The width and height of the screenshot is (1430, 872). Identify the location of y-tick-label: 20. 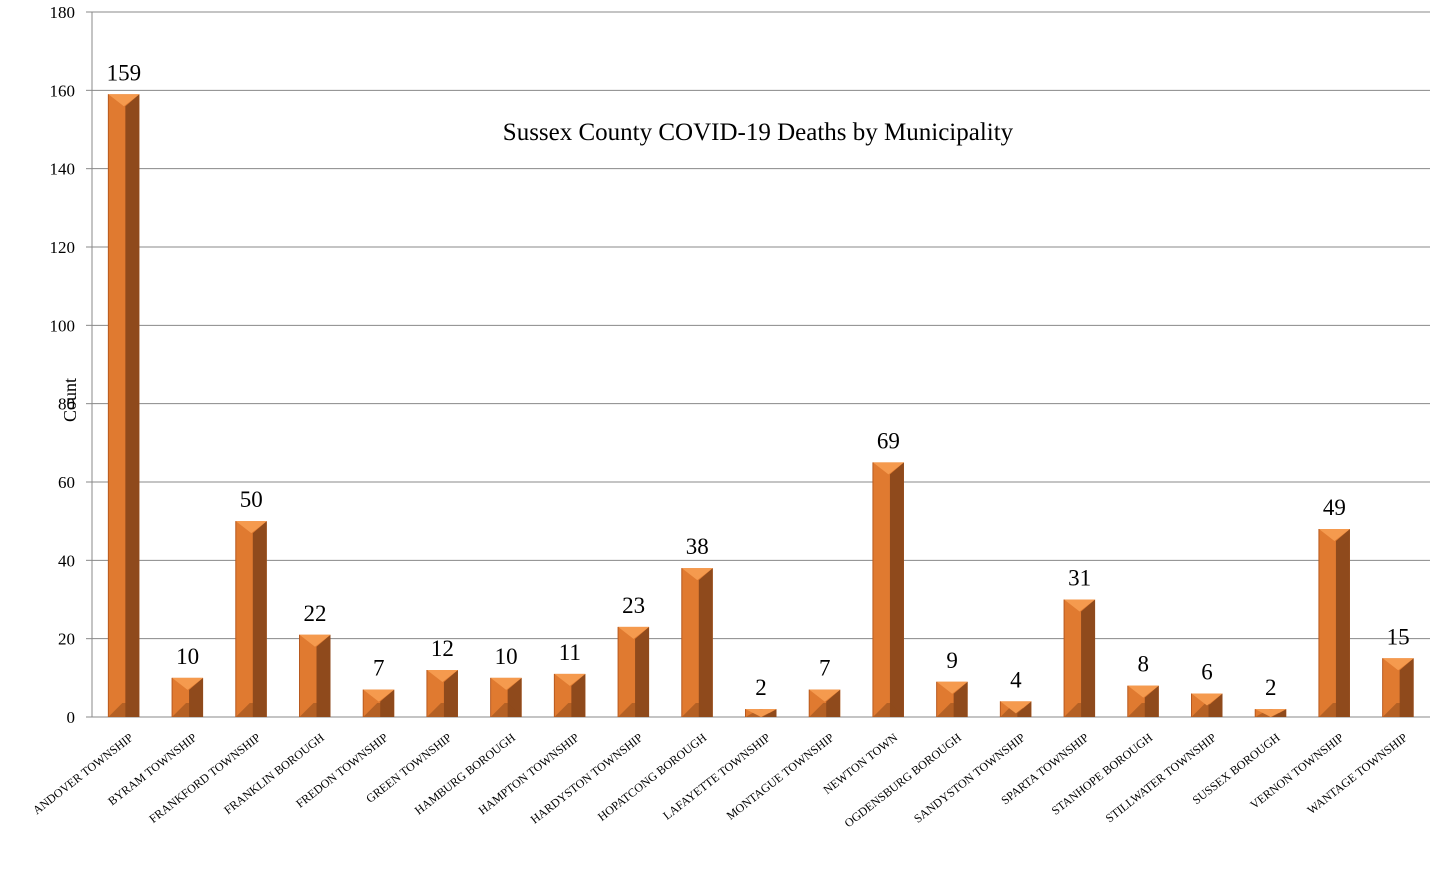
(66, 639).